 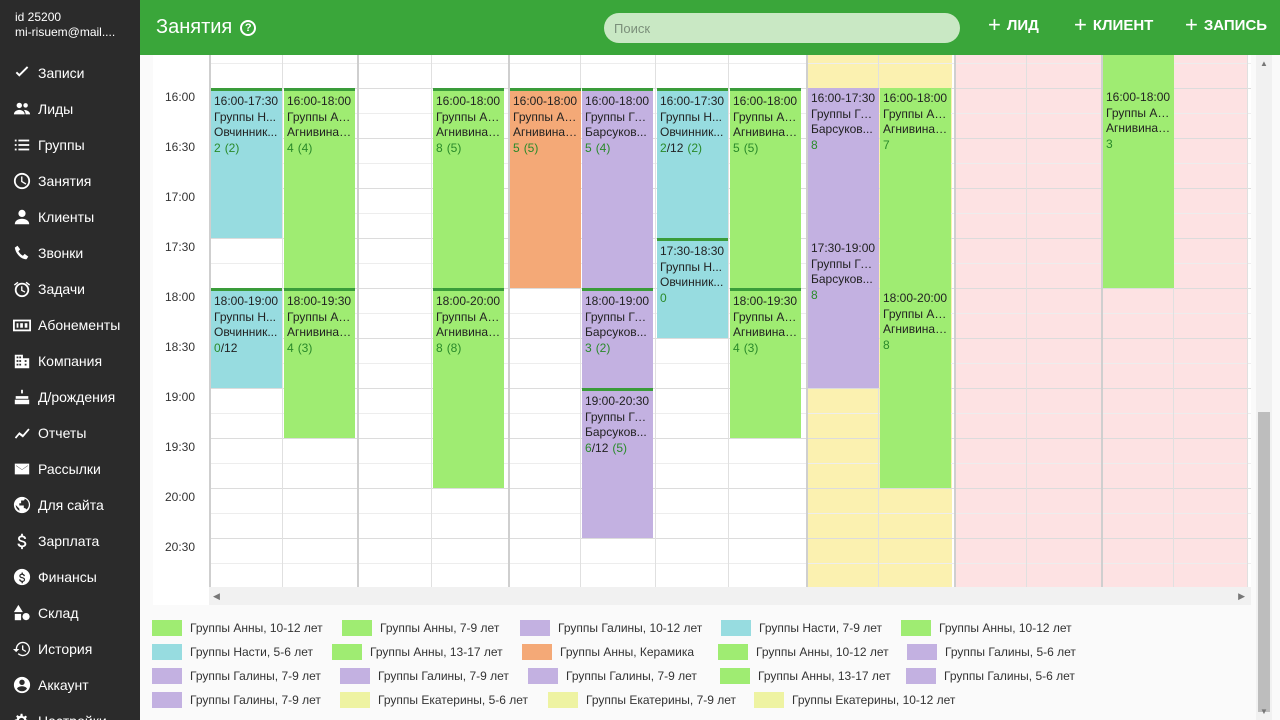 What do you see at coordinates (216, 596) in the screenshot?
I see `scroll-left-icon: ◀` at bounding box center [216, 596].